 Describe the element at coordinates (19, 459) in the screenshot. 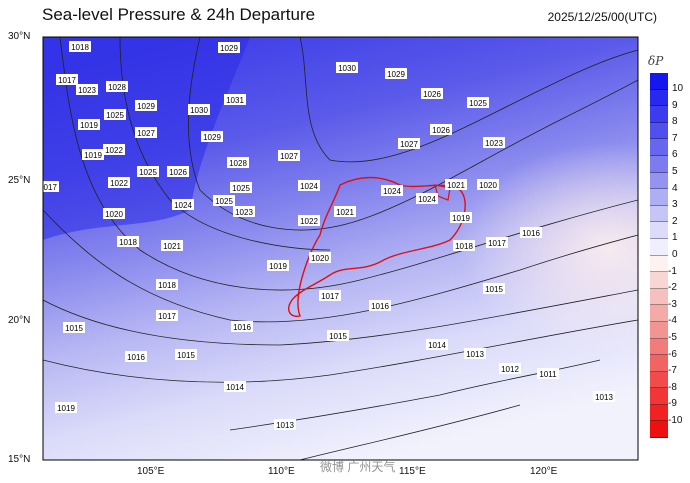

I see `lat-label-15: 15°N` at that location.